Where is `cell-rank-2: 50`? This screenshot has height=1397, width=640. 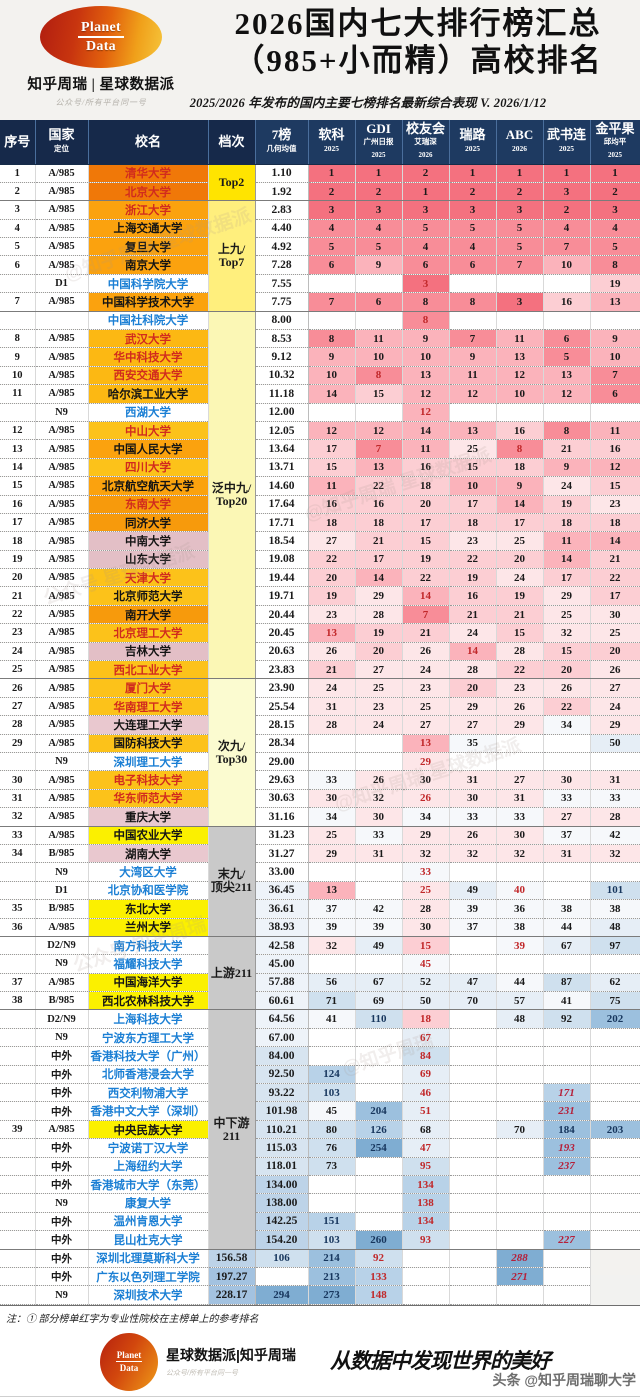
cell-rank-2: 50 is located at coordinates (426, 1001).